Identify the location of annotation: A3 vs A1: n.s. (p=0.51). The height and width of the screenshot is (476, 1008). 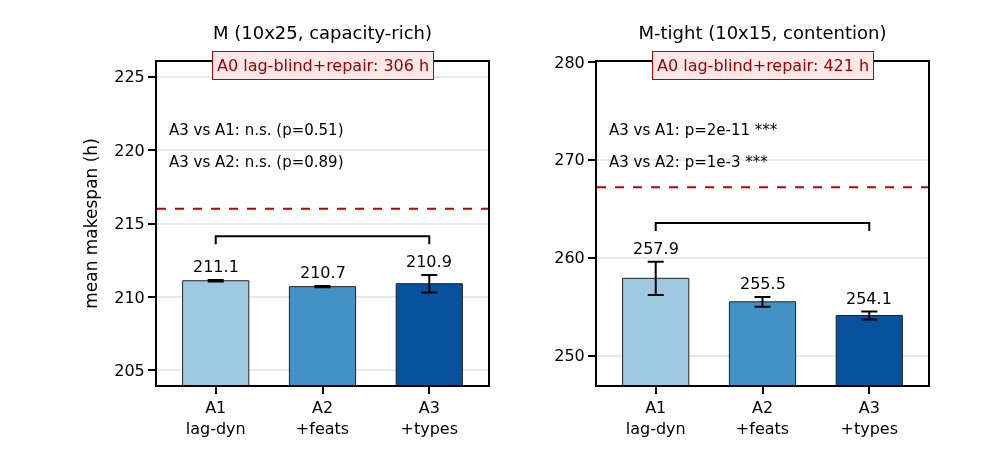
(256, 130).